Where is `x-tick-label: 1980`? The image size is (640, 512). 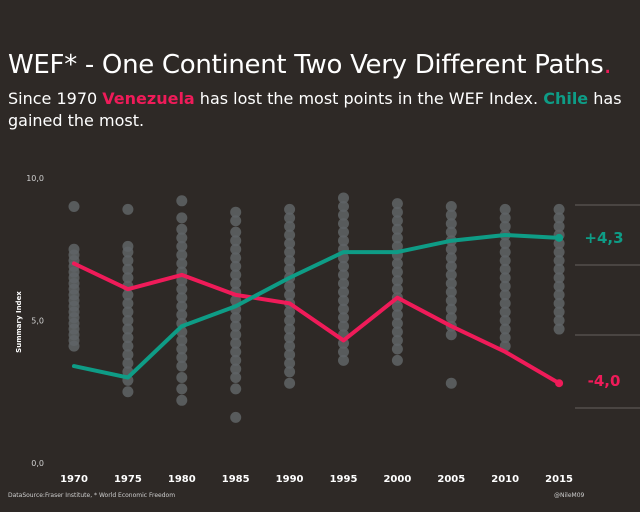 x-tick-label: 1980 is located at coordinates (182, 479).